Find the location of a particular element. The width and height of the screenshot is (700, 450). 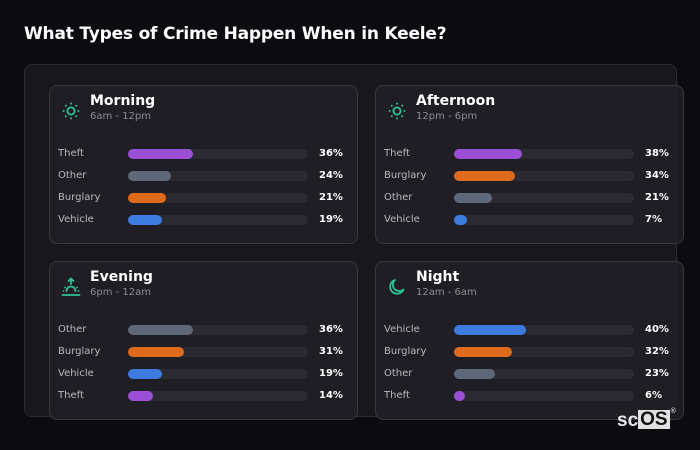

bar-row: Vehicle 7% is located at coordinates (529, 223).